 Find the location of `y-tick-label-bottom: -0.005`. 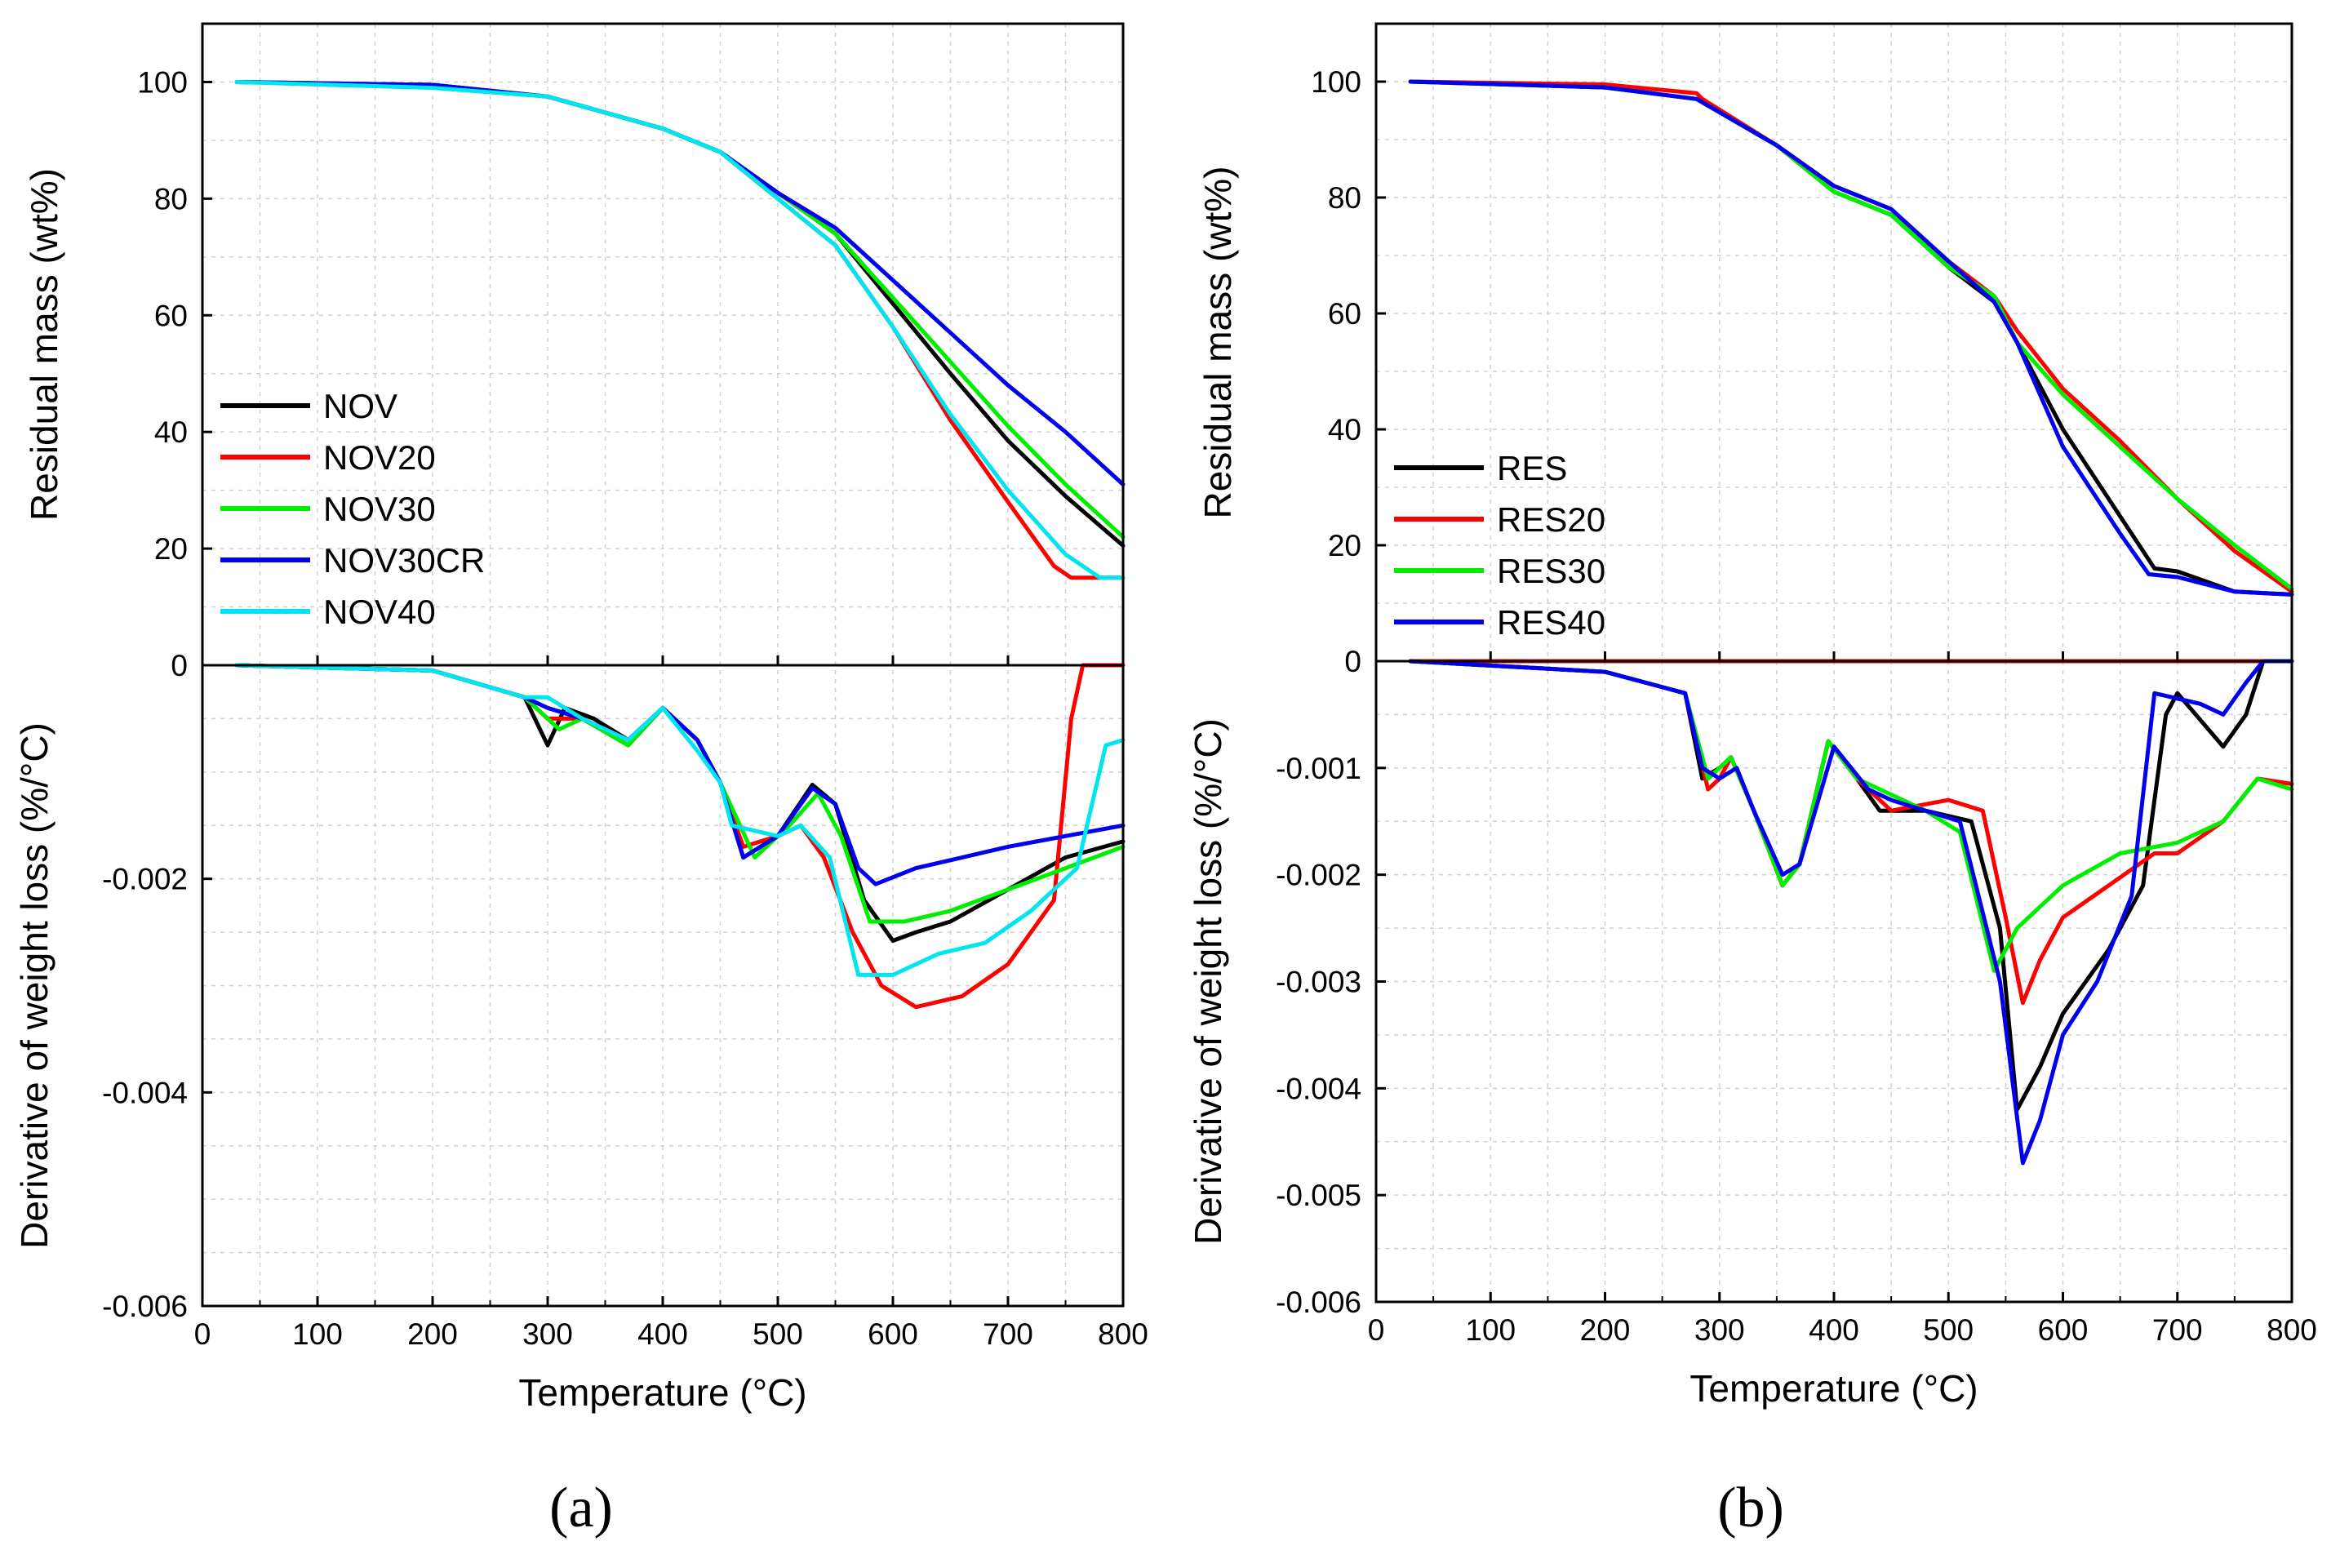

y-tick-label-bottom: -0.005 is located at coordinates (1318, 1195).